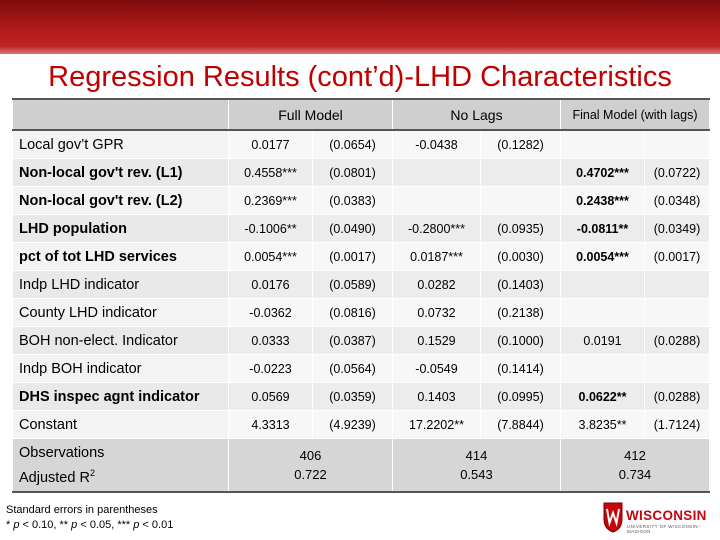 The image size is (720, 540). I want to click on observations-label: Observations, so click(62, 452).